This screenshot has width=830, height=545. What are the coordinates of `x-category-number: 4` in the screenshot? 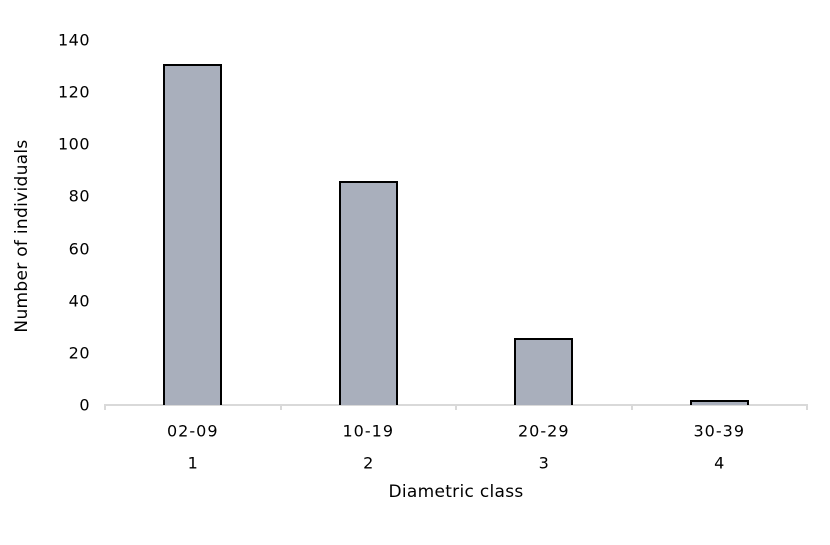 It's located at (719, 463).